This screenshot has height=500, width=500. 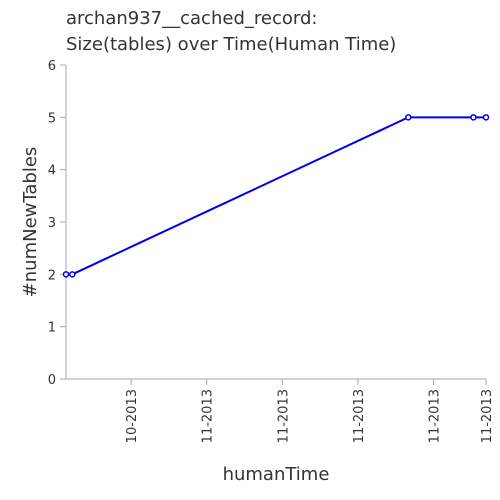 I want to click on y-tick-label: 6, so click(x=52, y=66).